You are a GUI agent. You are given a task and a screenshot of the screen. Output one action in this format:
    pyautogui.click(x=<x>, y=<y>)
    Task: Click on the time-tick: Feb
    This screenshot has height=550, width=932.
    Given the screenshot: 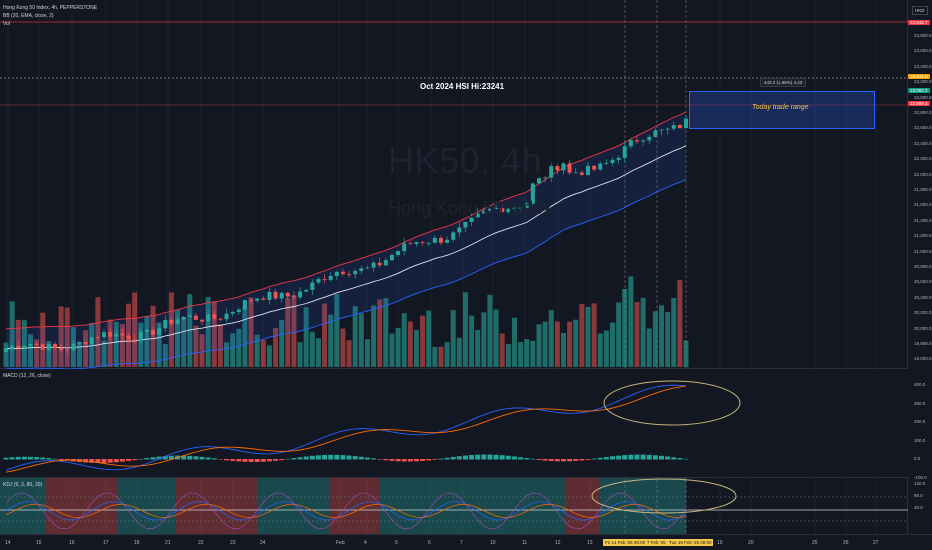 What is the action you would take?
    pyautogui.click(x=340, y=543)
    